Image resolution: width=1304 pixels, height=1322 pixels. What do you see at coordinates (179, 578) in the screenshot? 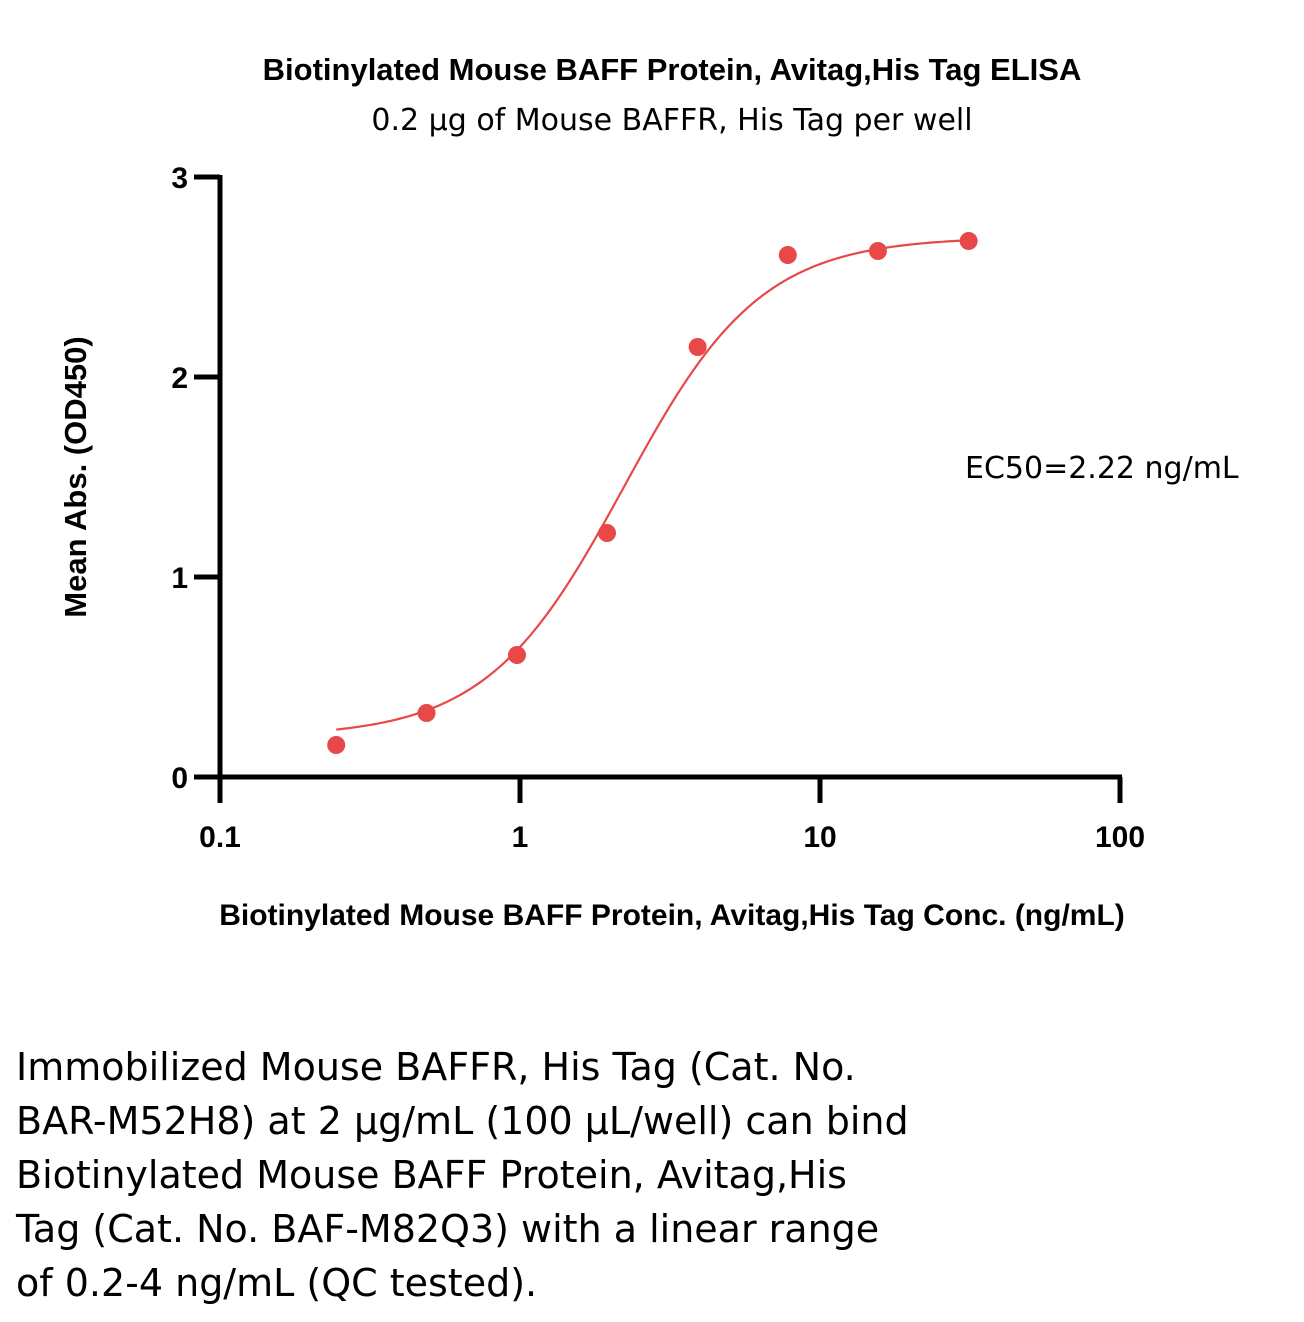
I see `y-tick-label: 1` at bounding box center [179, 578].